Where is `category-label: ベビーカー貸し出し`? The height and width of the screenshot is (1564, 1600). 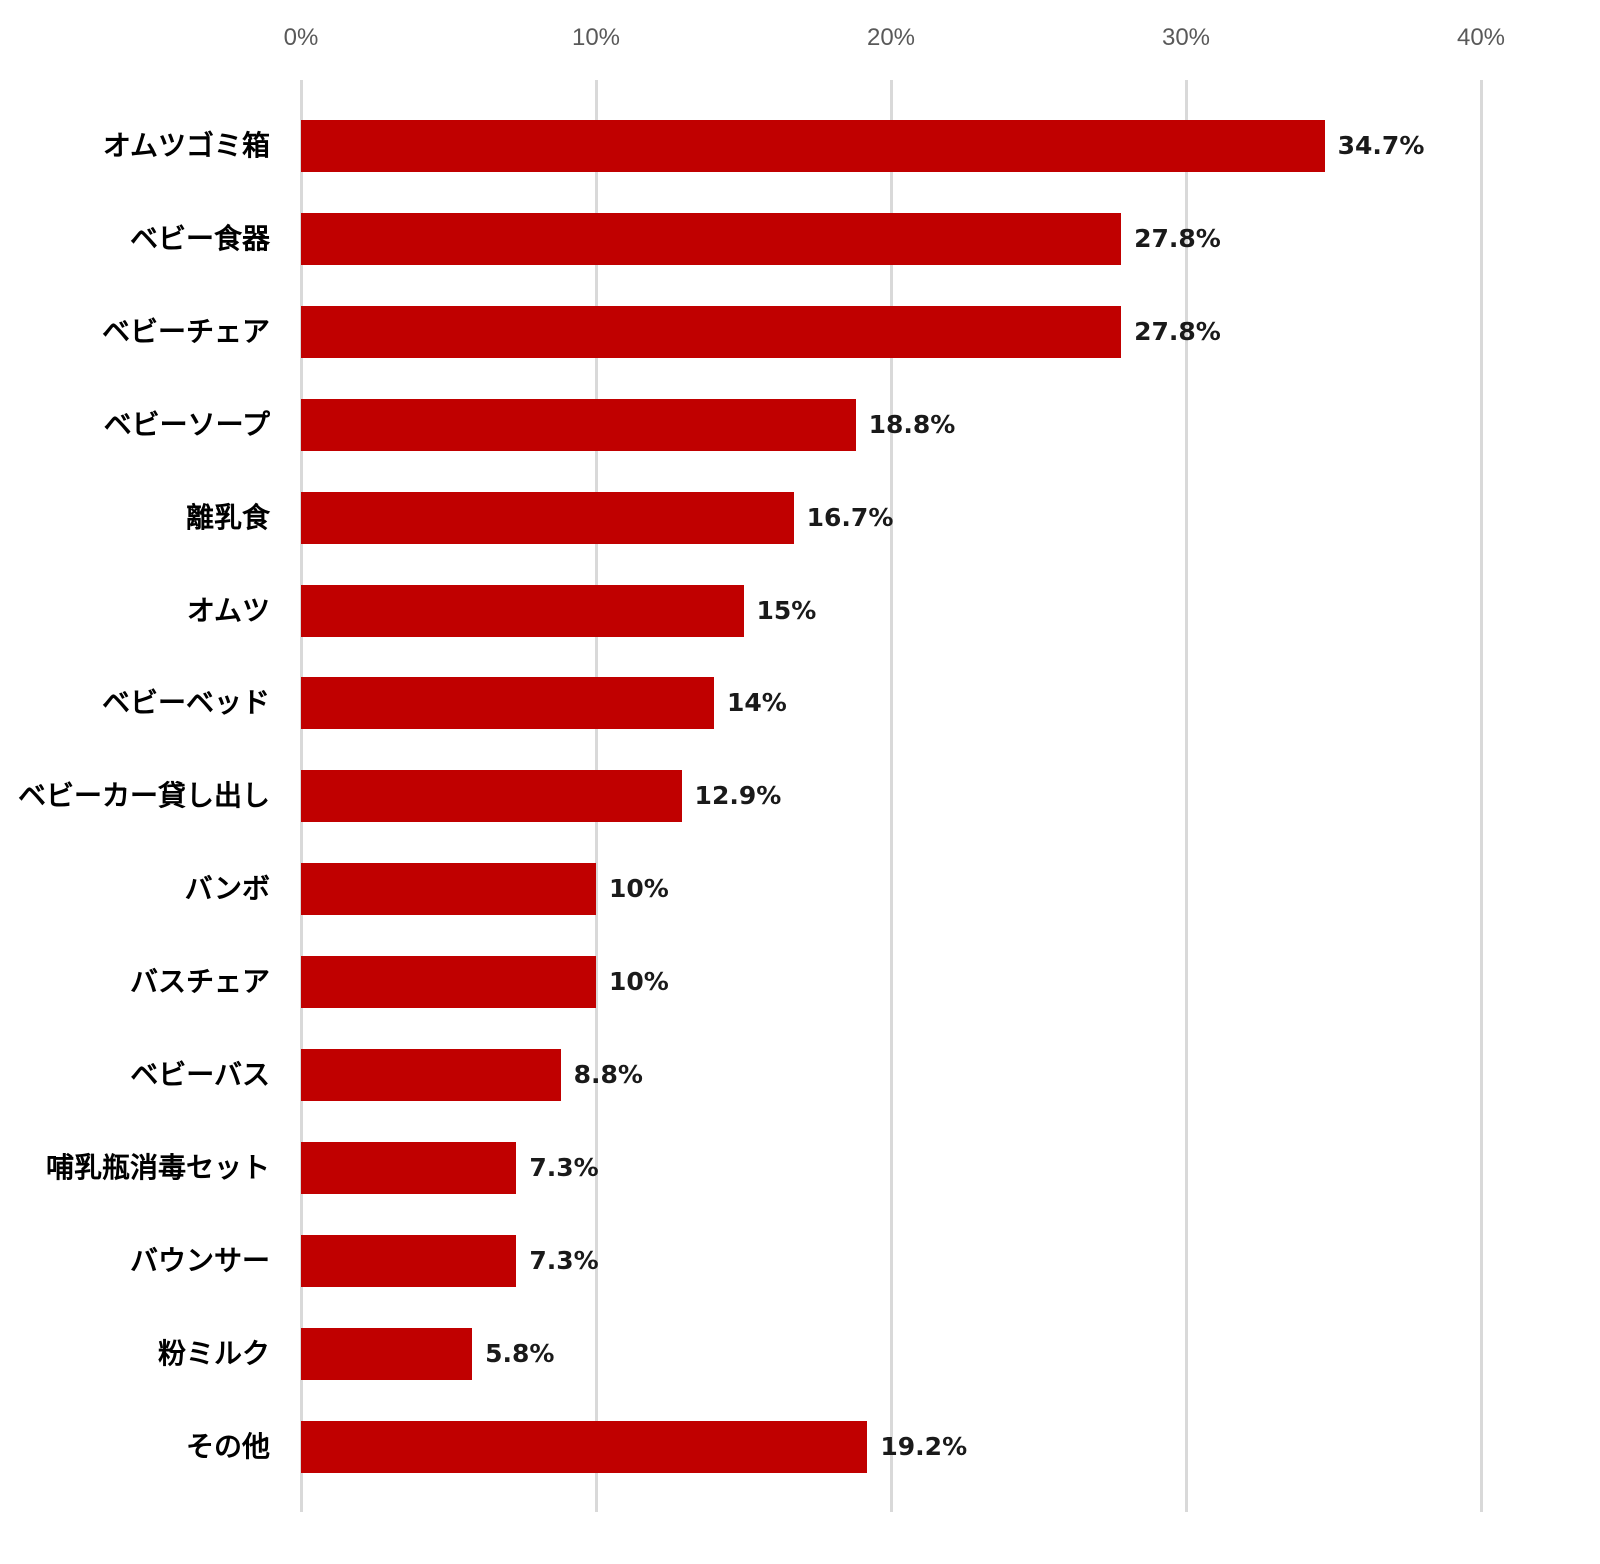
category-label: ベビーカー貸し出し is located at coordinates (143, 796).